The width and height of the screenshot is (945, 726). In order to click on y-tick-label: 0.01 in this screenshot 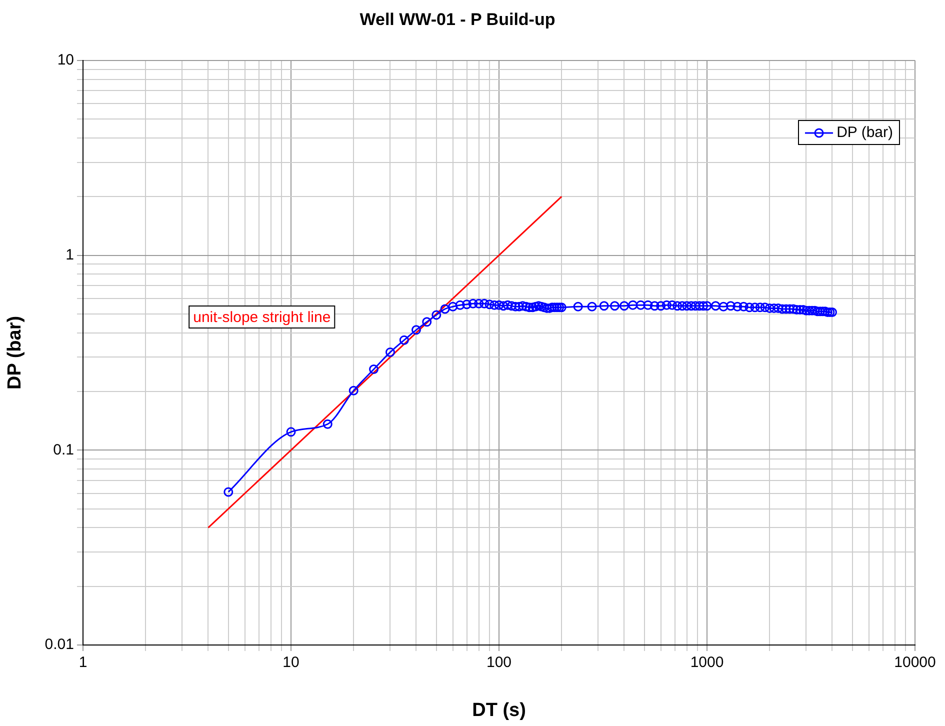, I will do `click(59, 645)`.